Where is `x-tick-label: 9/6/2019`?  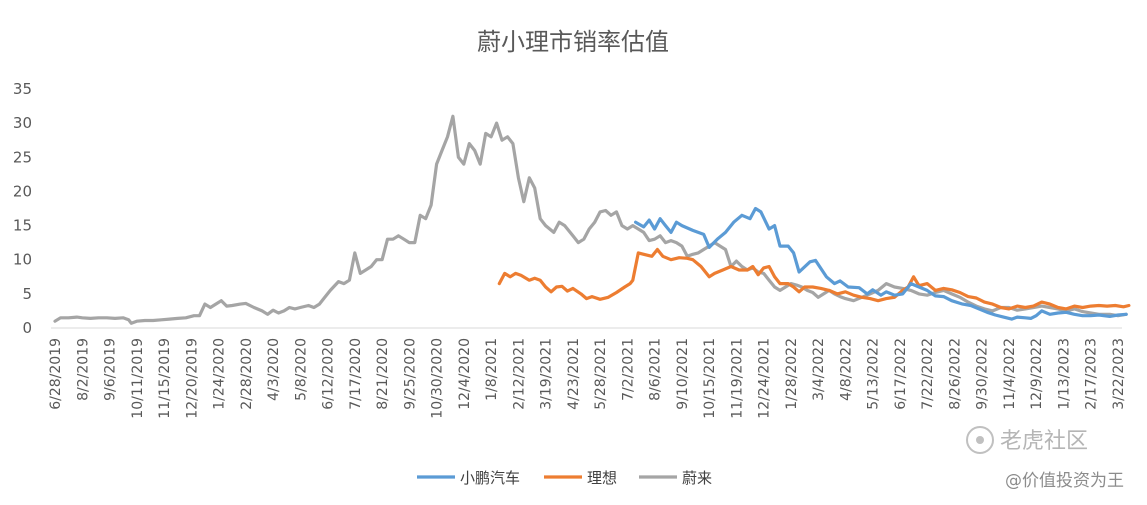
x-tick-label: 9/6/2019 is located at coordinates (111, 369).